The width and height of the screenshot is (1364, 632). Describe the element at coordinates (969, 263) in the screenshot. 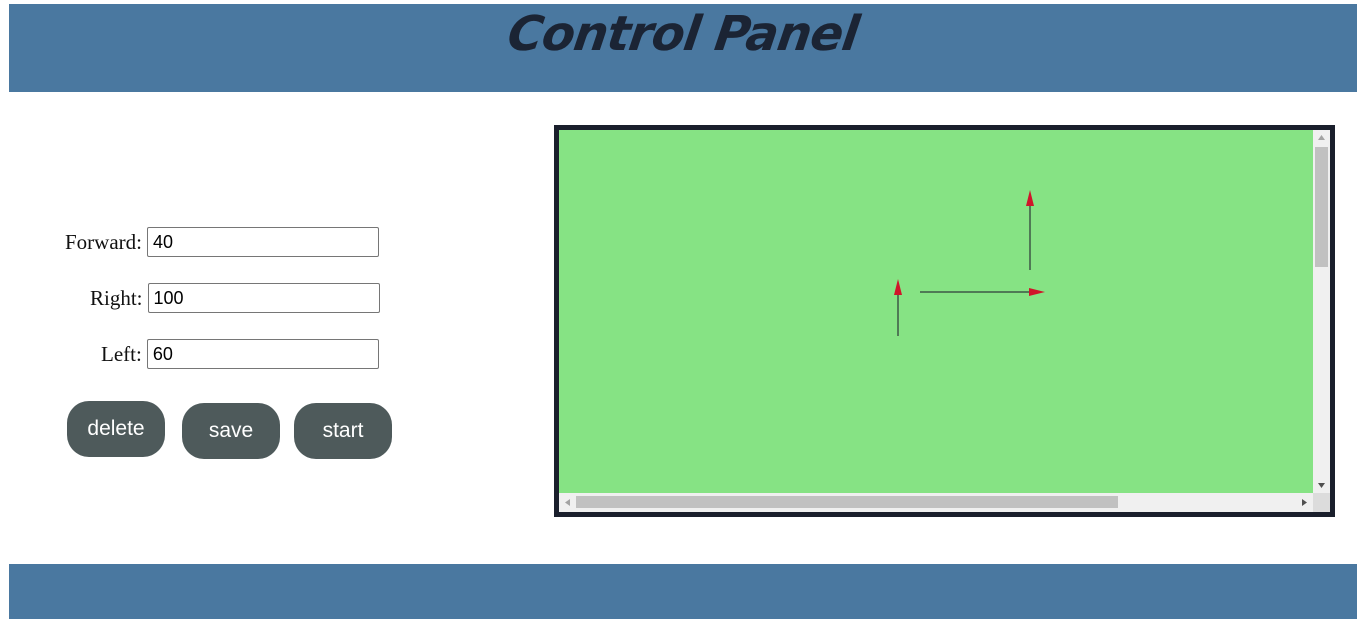

I see `canvas-drawing` at that location.